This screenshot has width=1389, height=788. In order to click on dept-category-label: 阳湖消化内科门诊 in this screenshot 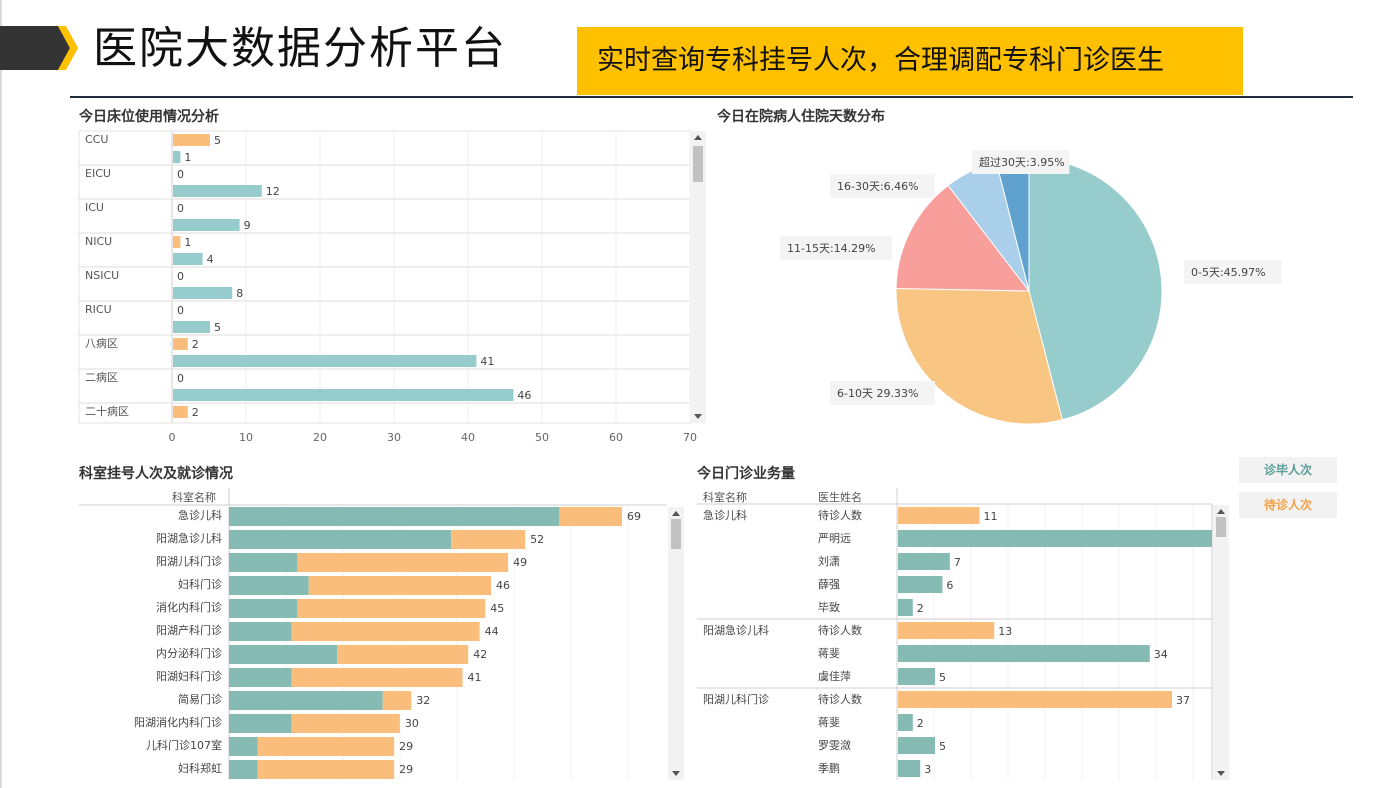, I will do `click(178, 722)`.